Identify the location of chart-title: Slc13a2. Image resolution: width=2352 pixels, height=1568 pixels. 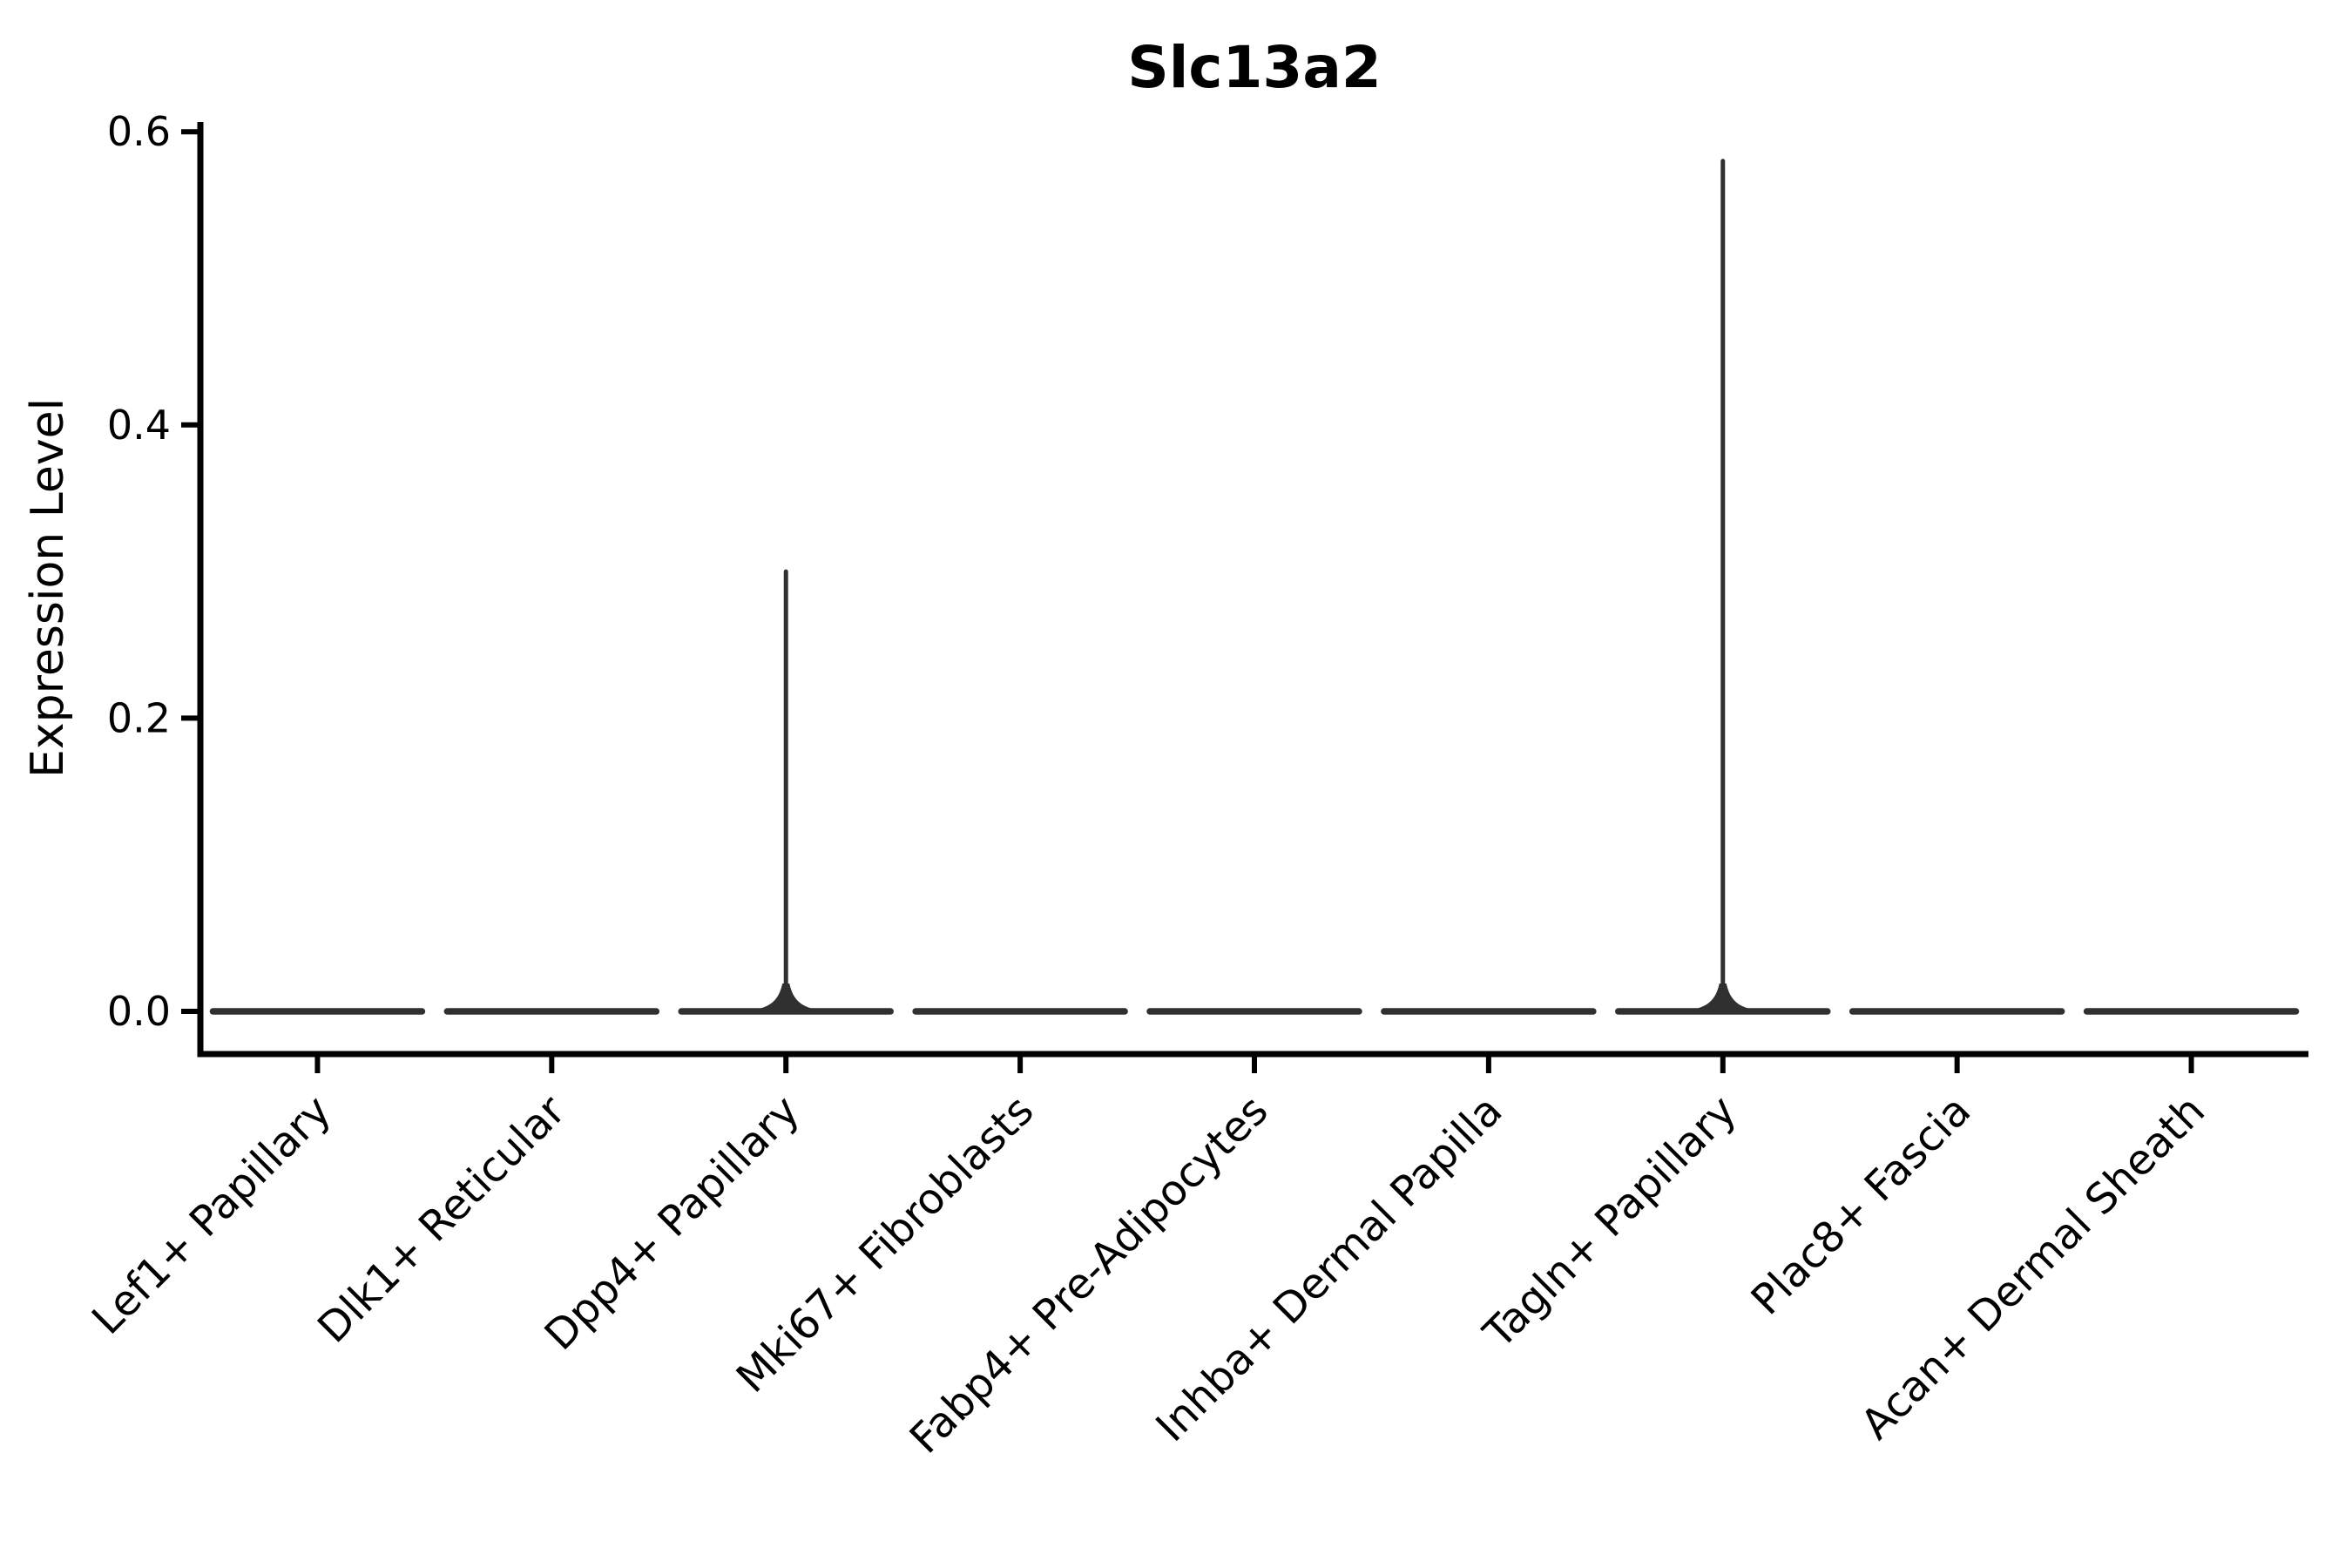
(1254, 67).